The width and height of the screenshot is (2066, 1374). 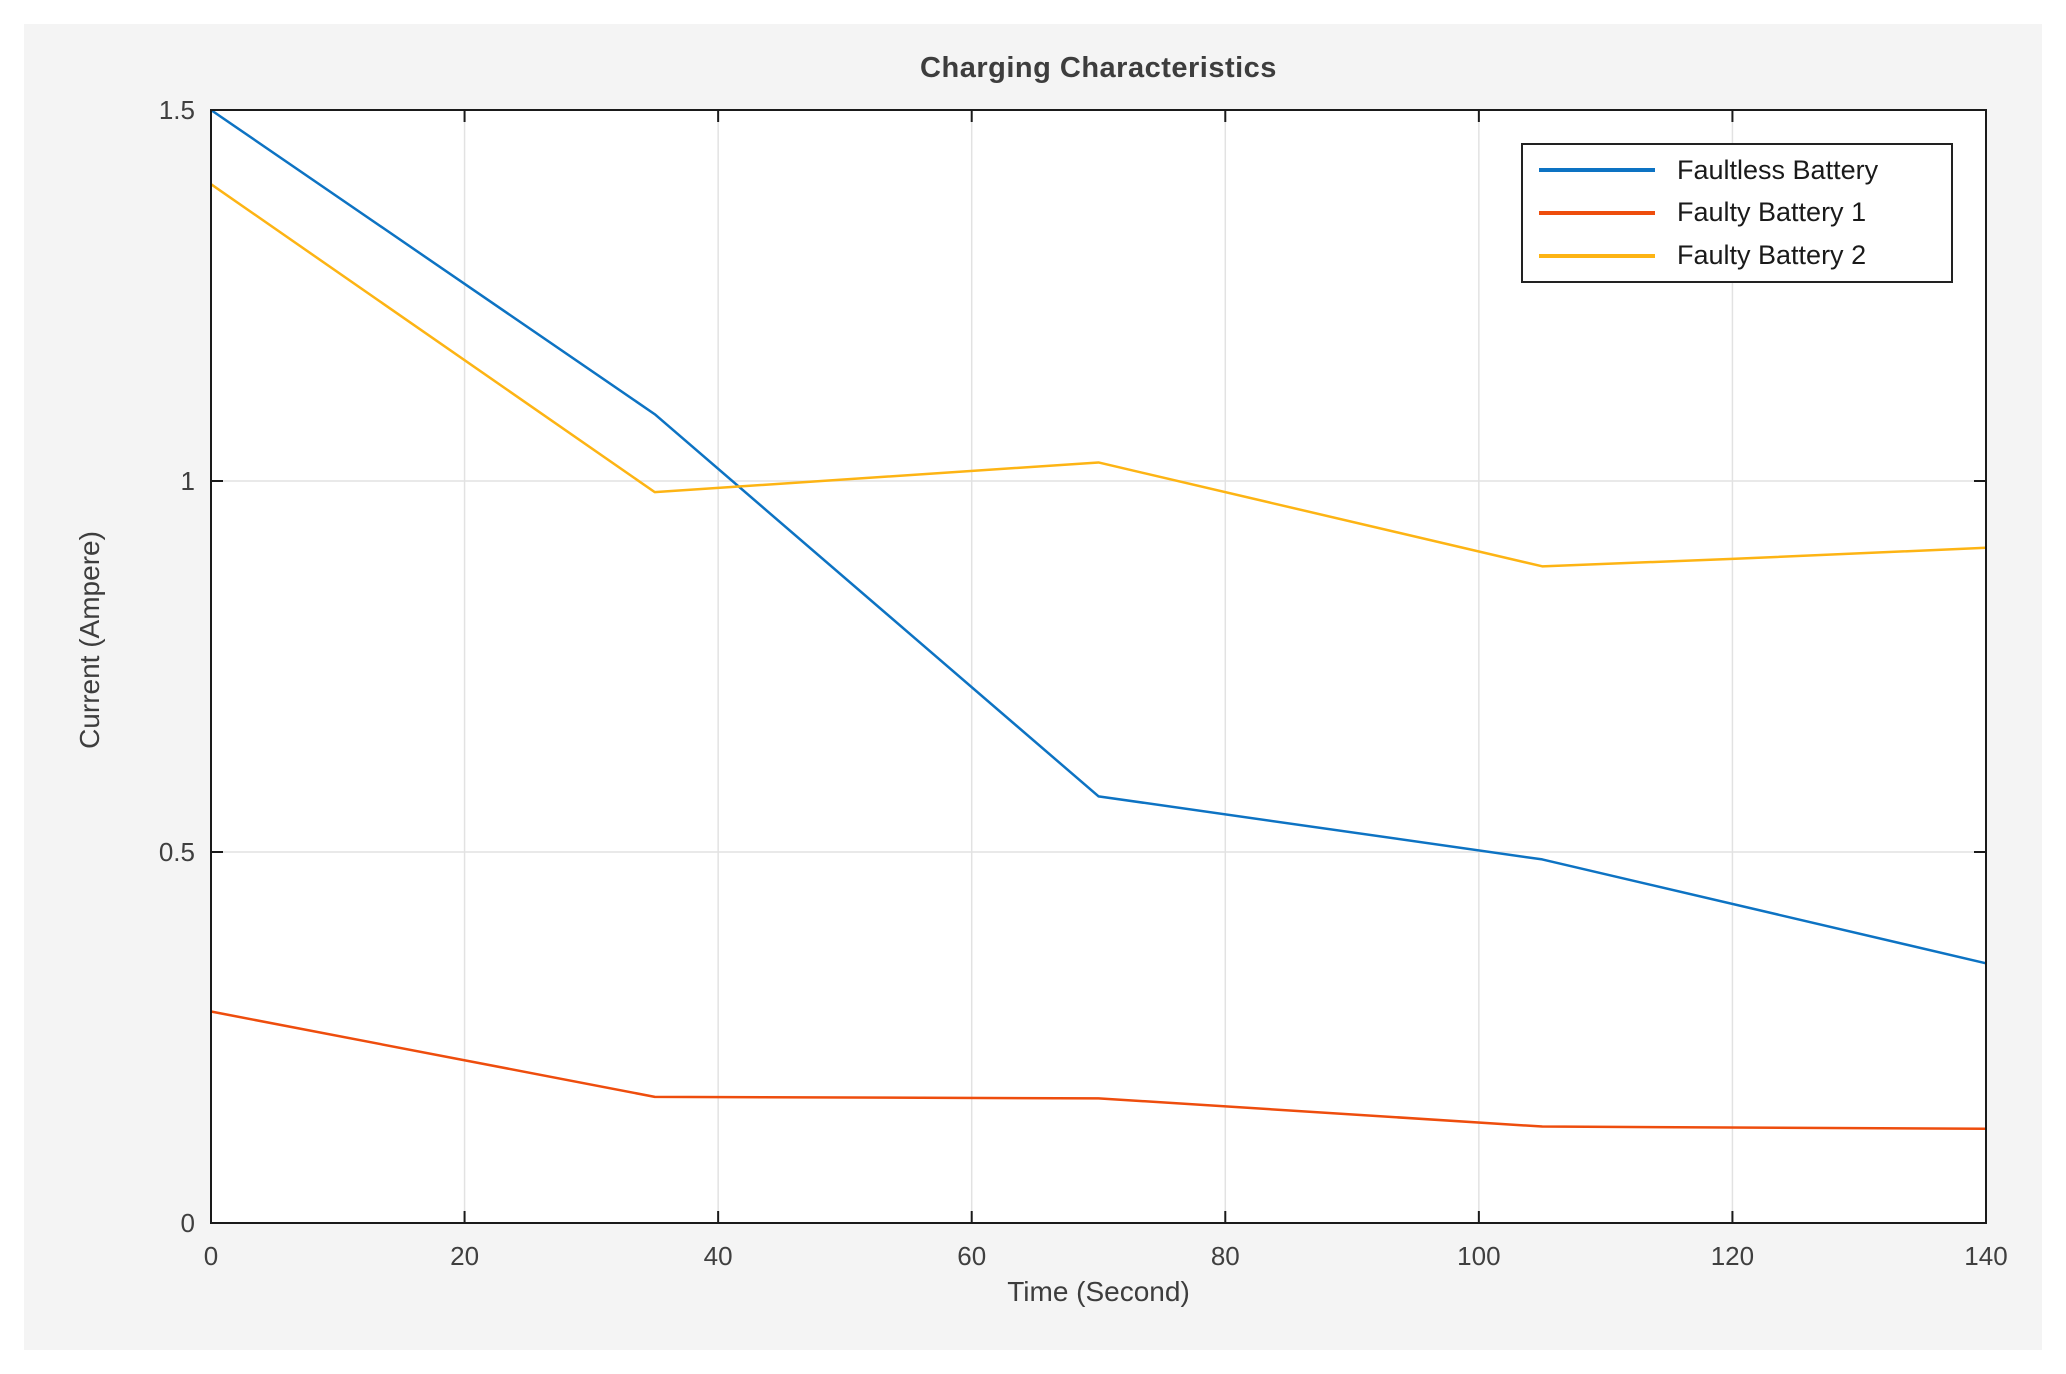 I want to click on x-axis-label: Time (Second), so click(x=1098, y=1291).